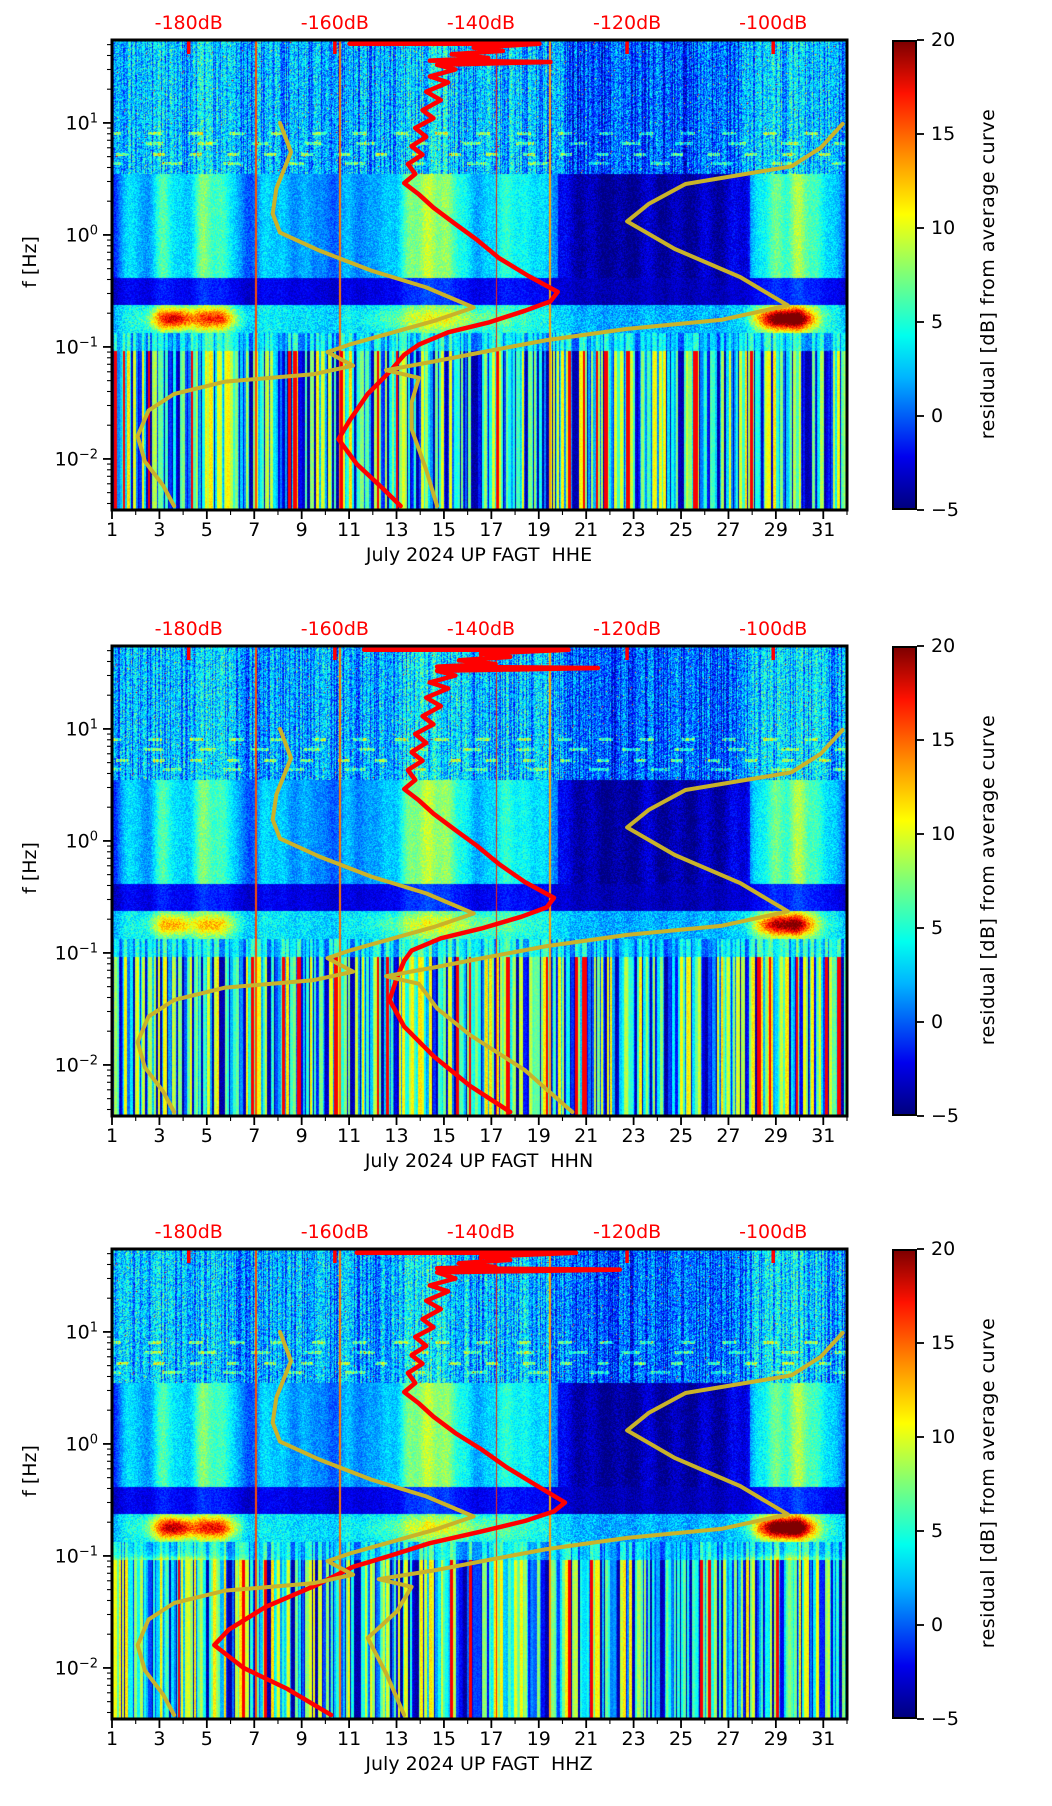 Image resolution: width=1052 pixels, height=1806 pixels. What do you see at coordinates (479, 555) in the screenshot?
I see `plot-title-hhe: July 2024 UP FAGT HHE` at bounding box center [479, 555].